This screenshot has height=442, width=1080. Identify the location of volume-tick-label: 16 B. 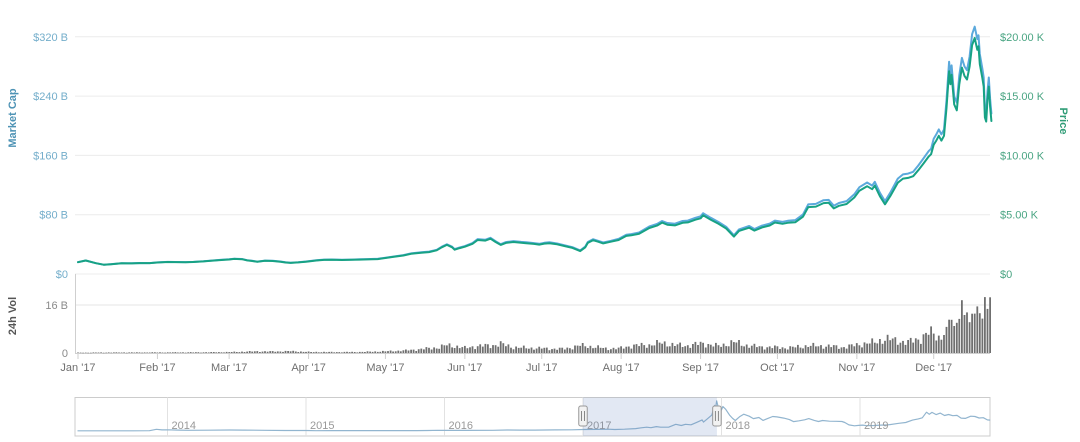
(56, 306).